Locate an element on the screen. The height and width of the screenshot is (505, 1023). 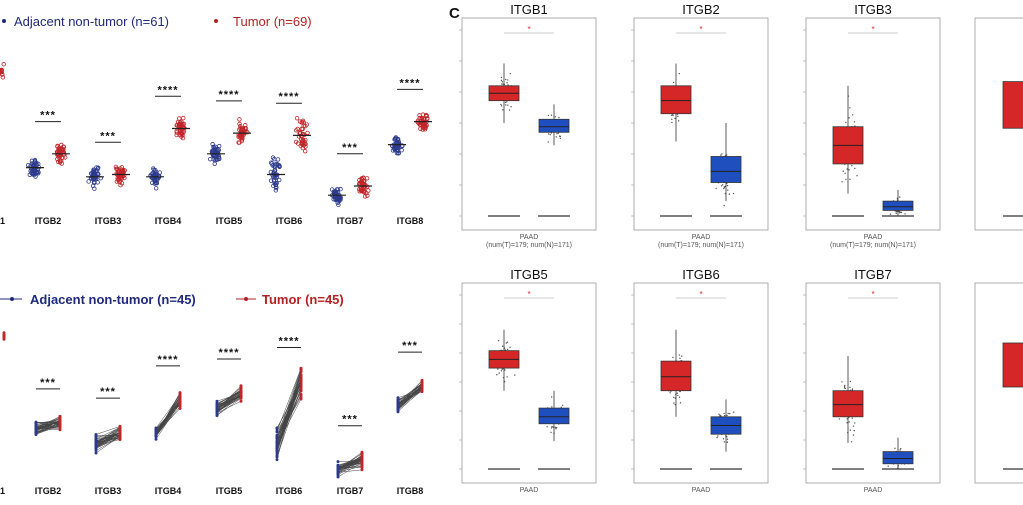
x-tick-label: ITGB4 is located at coordinates (168, 491).